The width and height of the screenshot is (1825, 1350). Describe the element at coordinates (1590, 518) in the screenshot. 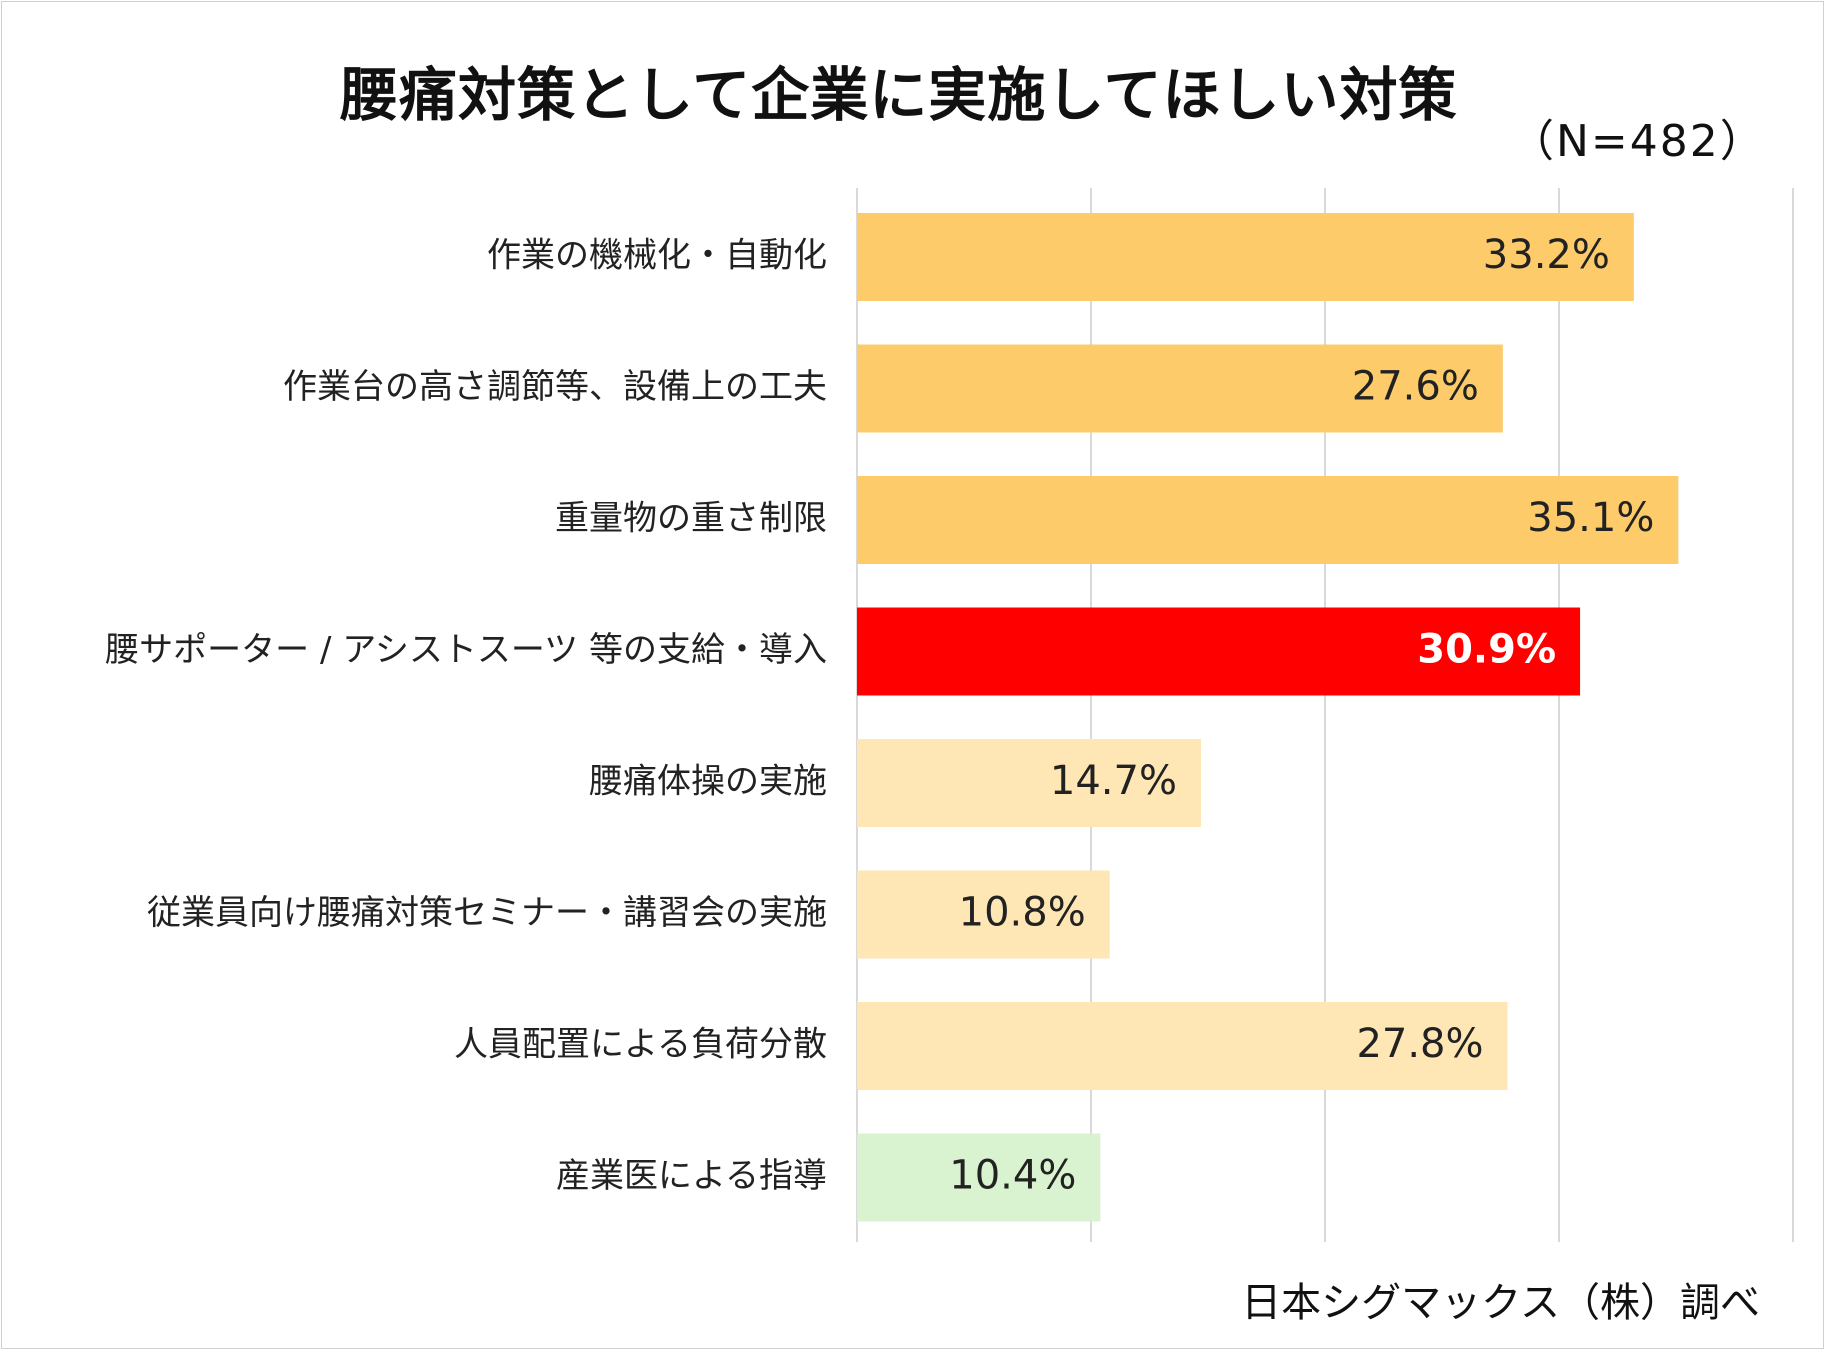

I see `value-label-3: 35.1%` at that location.